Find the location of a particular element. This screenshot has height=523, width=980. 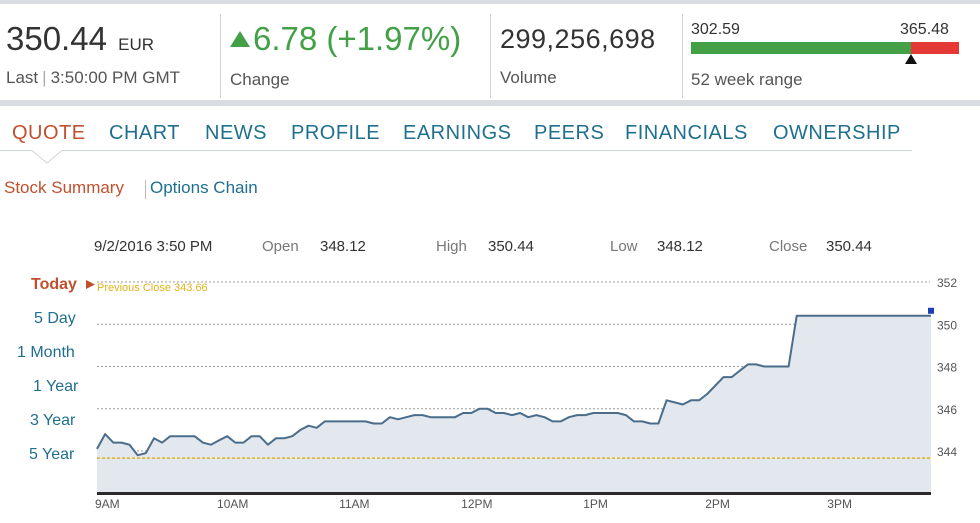

range-3year-button: 3 Year is located at coordinates (53, 420).